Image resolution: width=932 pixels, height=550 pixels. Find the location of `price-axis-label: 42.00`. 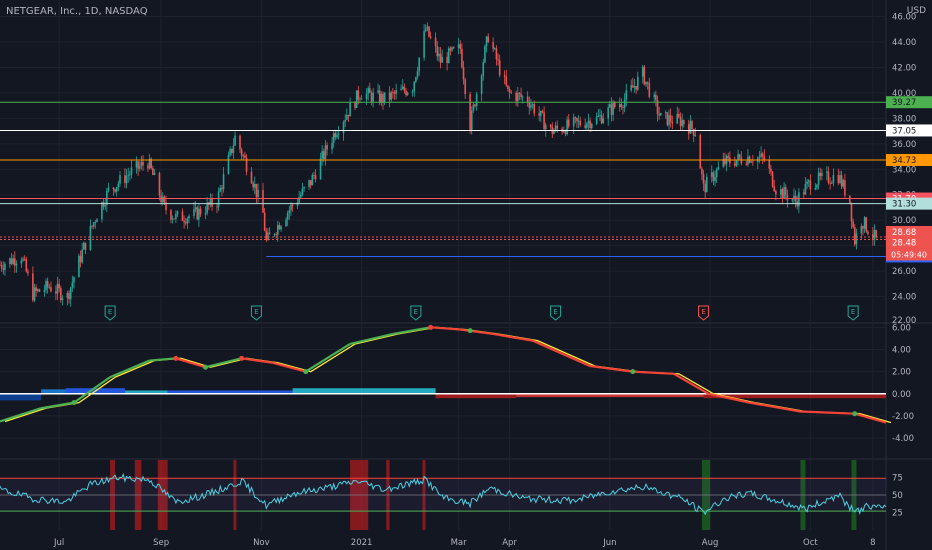

price-axis-label: 42.00 is located at coordinates (904, 68).